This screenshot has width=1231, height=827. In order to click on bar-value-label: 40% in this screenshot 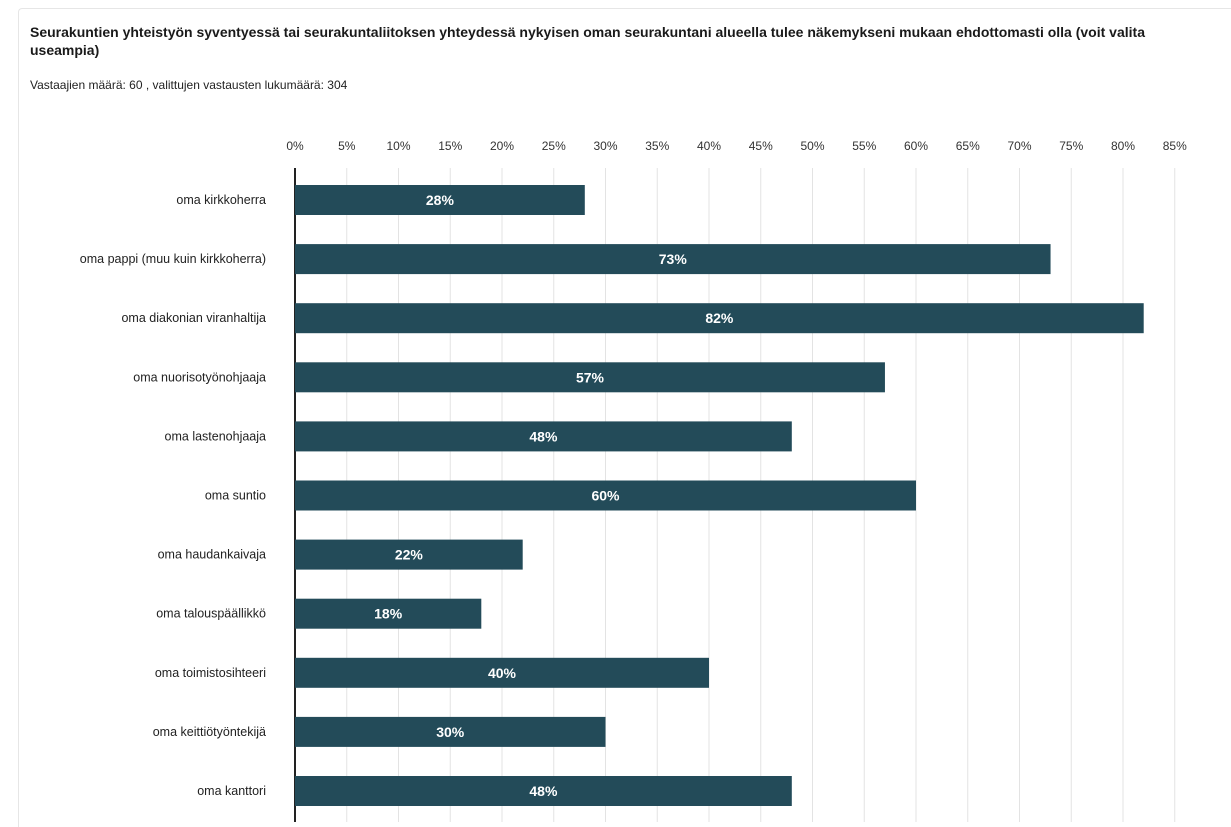, I will do `click(502, 673)`.